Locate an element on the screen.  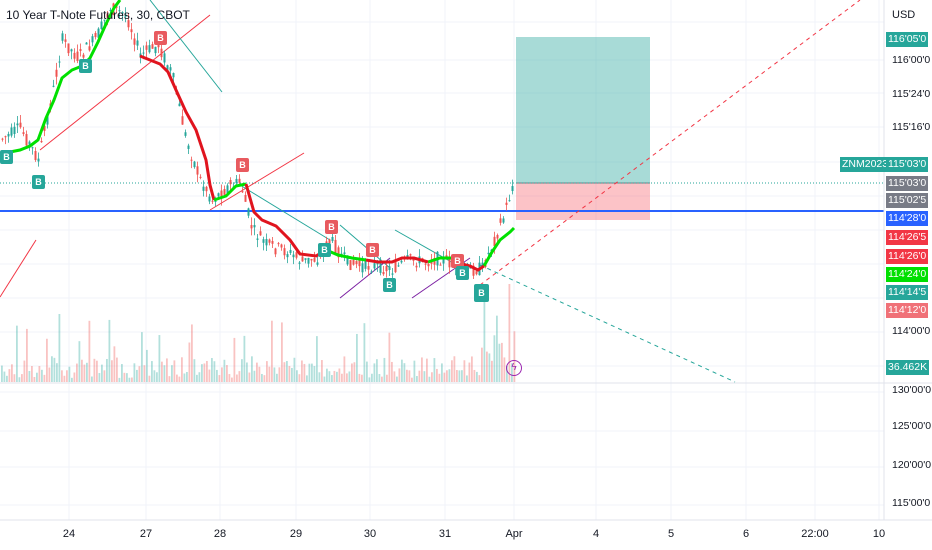
symbol-title: 10 Year T-Note Futures, 30, CBOT is located at coordinates (98, 15).